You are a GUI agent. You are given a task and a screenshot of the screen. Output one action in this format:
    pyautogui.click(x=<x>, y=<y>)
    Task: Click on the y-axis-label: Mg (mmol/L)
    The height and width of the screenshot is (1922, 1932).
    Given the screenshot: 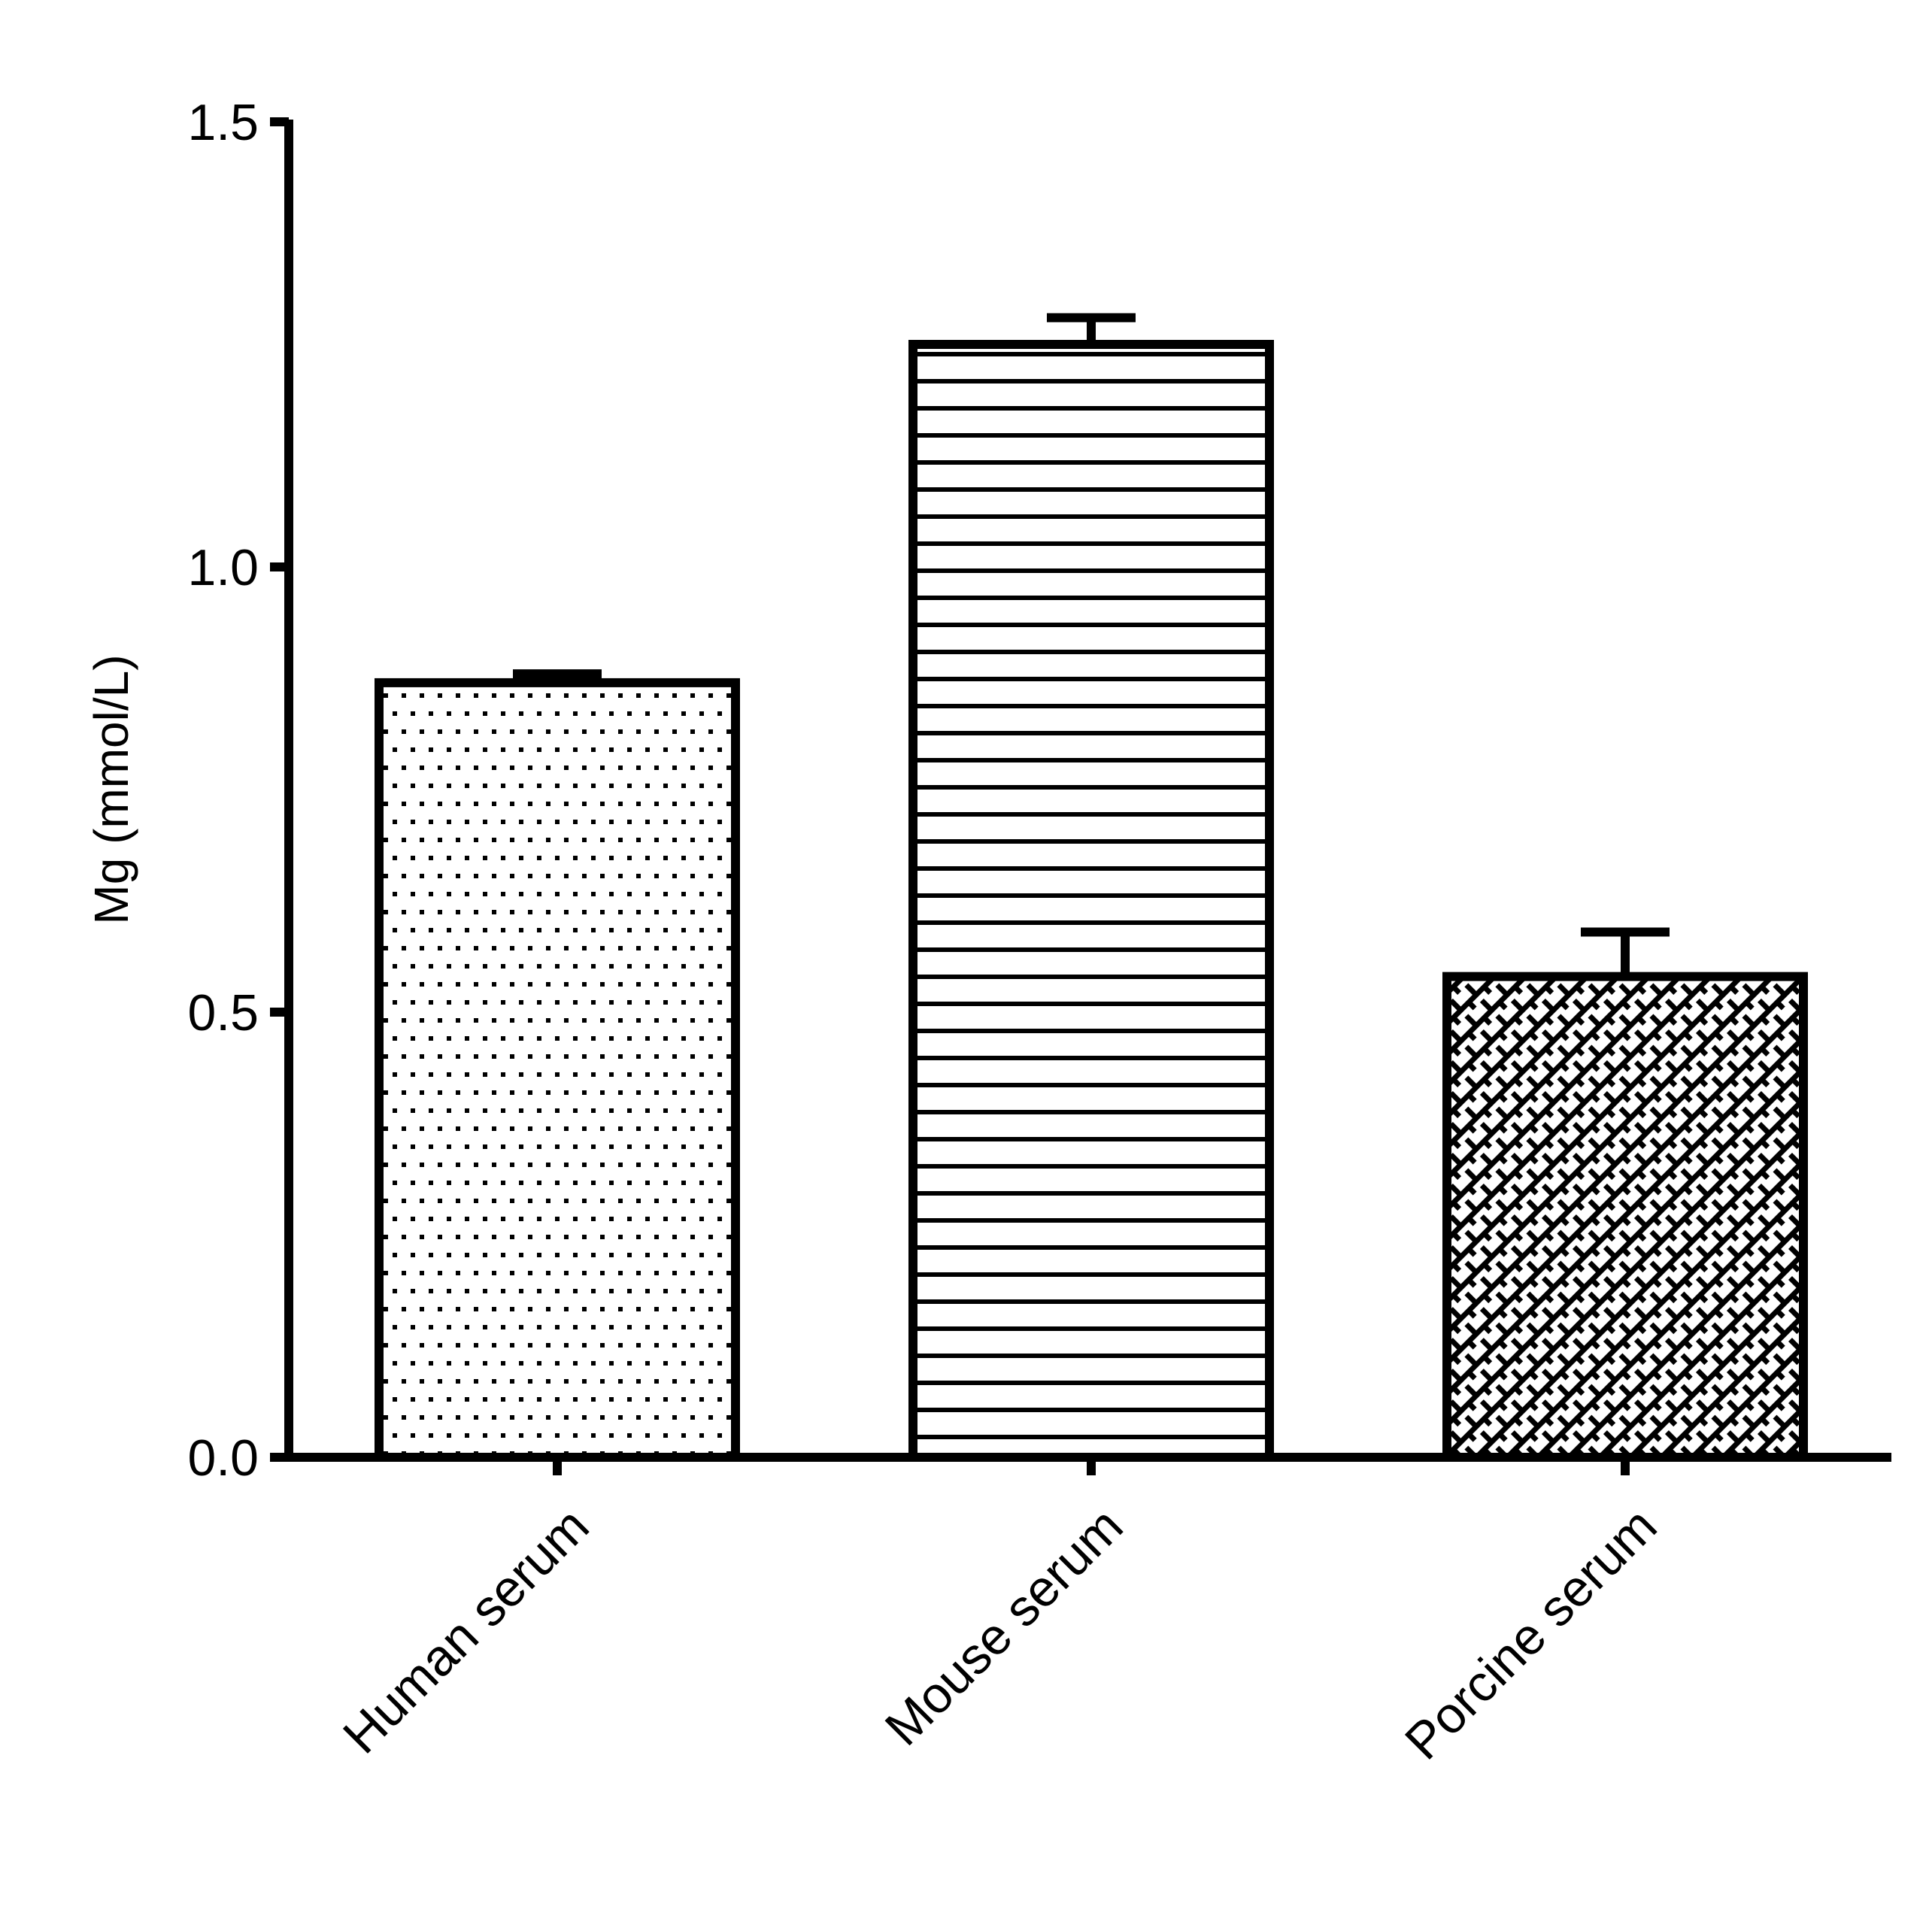 What is the action you would take?
    pyautogui.click(x=111, y=789)
    